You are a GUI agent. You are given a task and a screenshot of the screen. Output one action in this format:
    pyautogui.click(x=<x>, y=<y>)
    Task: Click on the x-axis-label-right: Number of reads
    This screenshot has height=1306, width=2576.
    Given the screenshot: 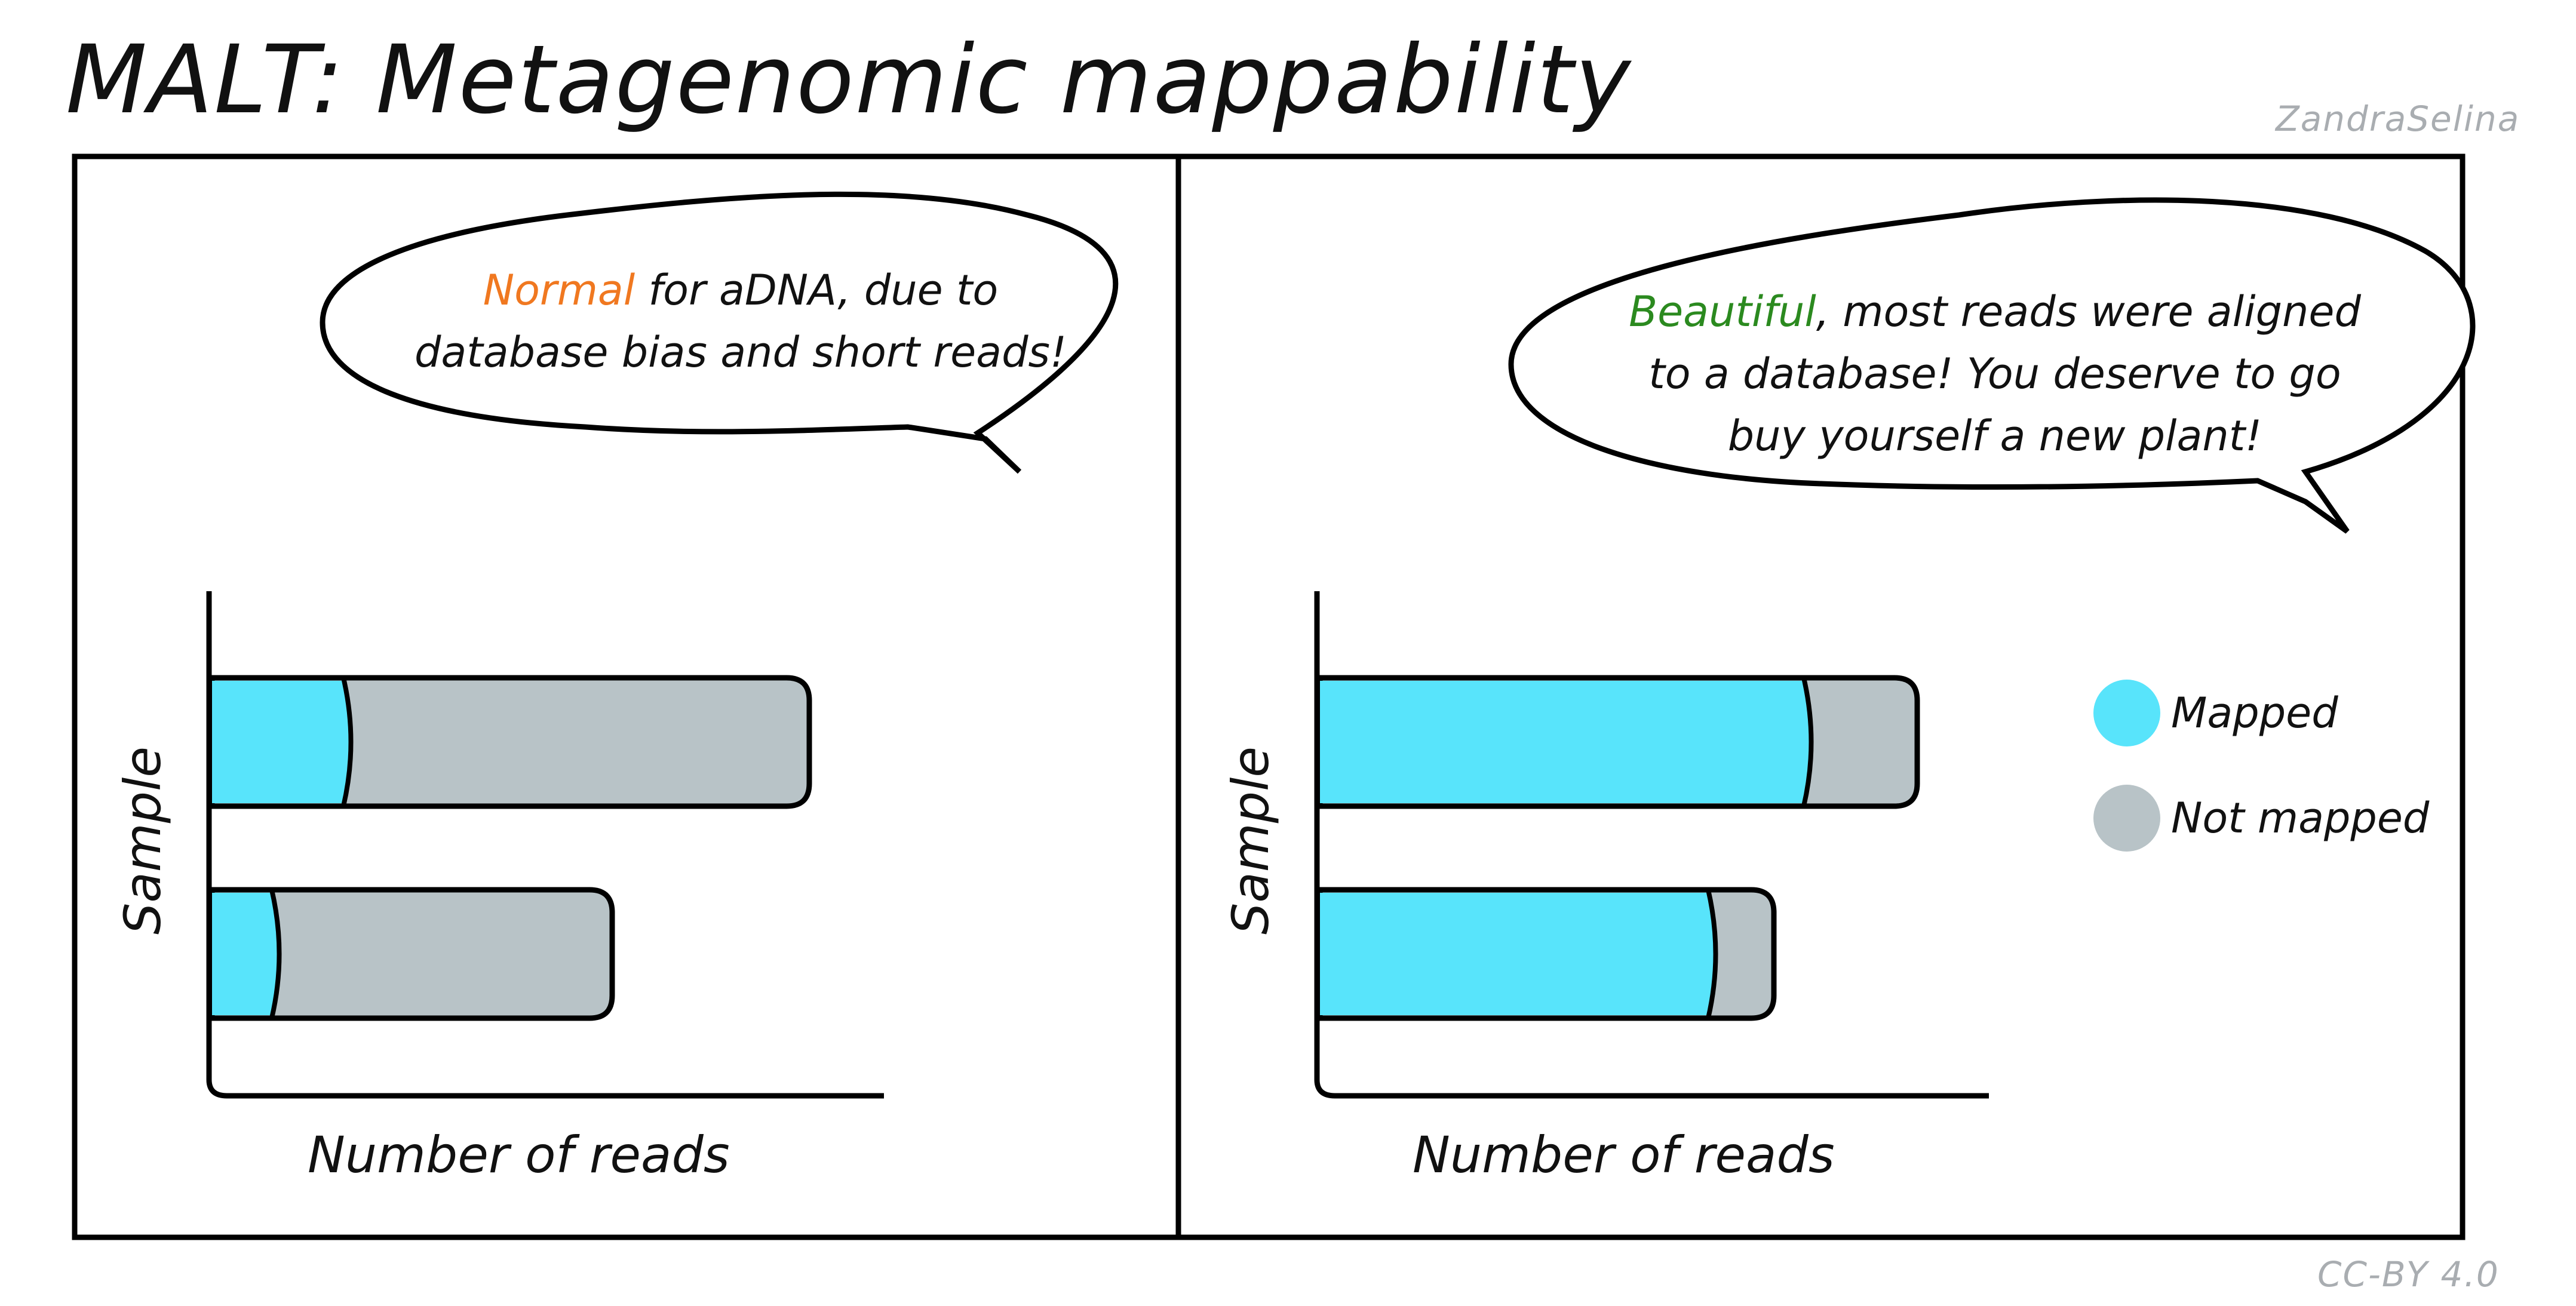 What is the action you would take?
    pyautogui.click(x=1624, y=1155)
    